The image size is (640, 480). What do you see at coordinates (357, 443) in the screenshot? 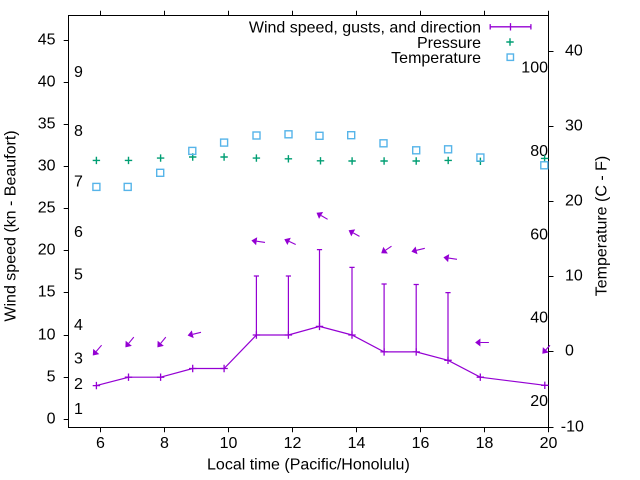
I see `svg-text: 14` at bounding box center [357, 443].